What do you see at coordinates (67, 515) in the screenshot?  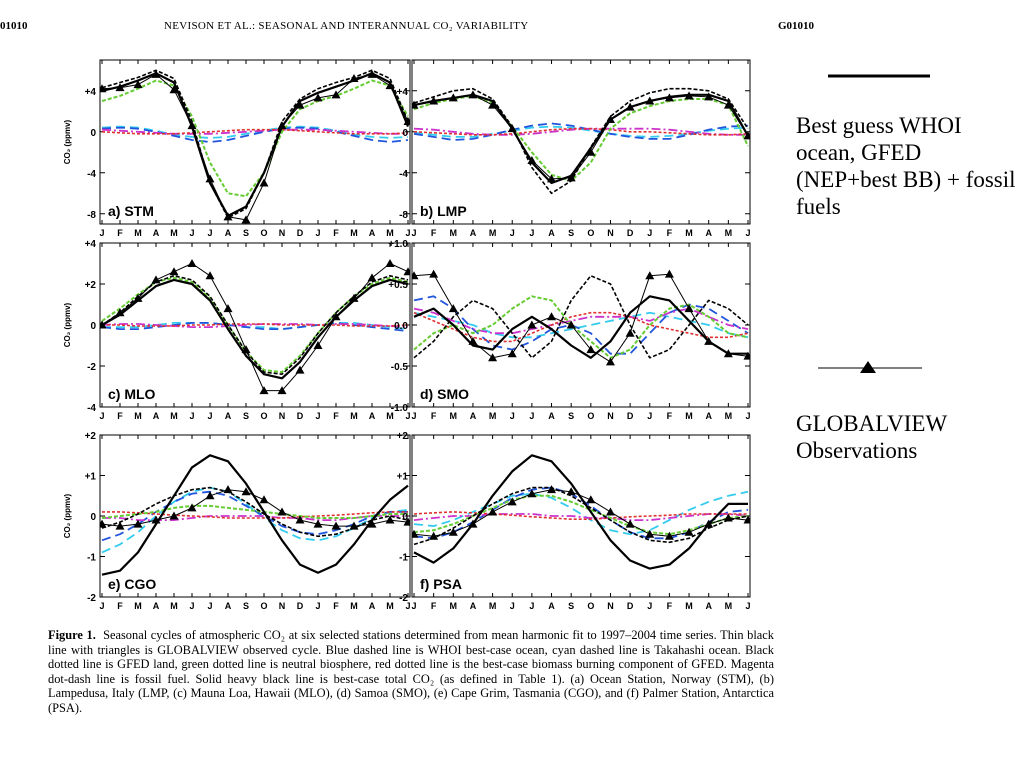 I see `y-axis-label: CO₂ (ppmv)` at bounding box center [67, 515].